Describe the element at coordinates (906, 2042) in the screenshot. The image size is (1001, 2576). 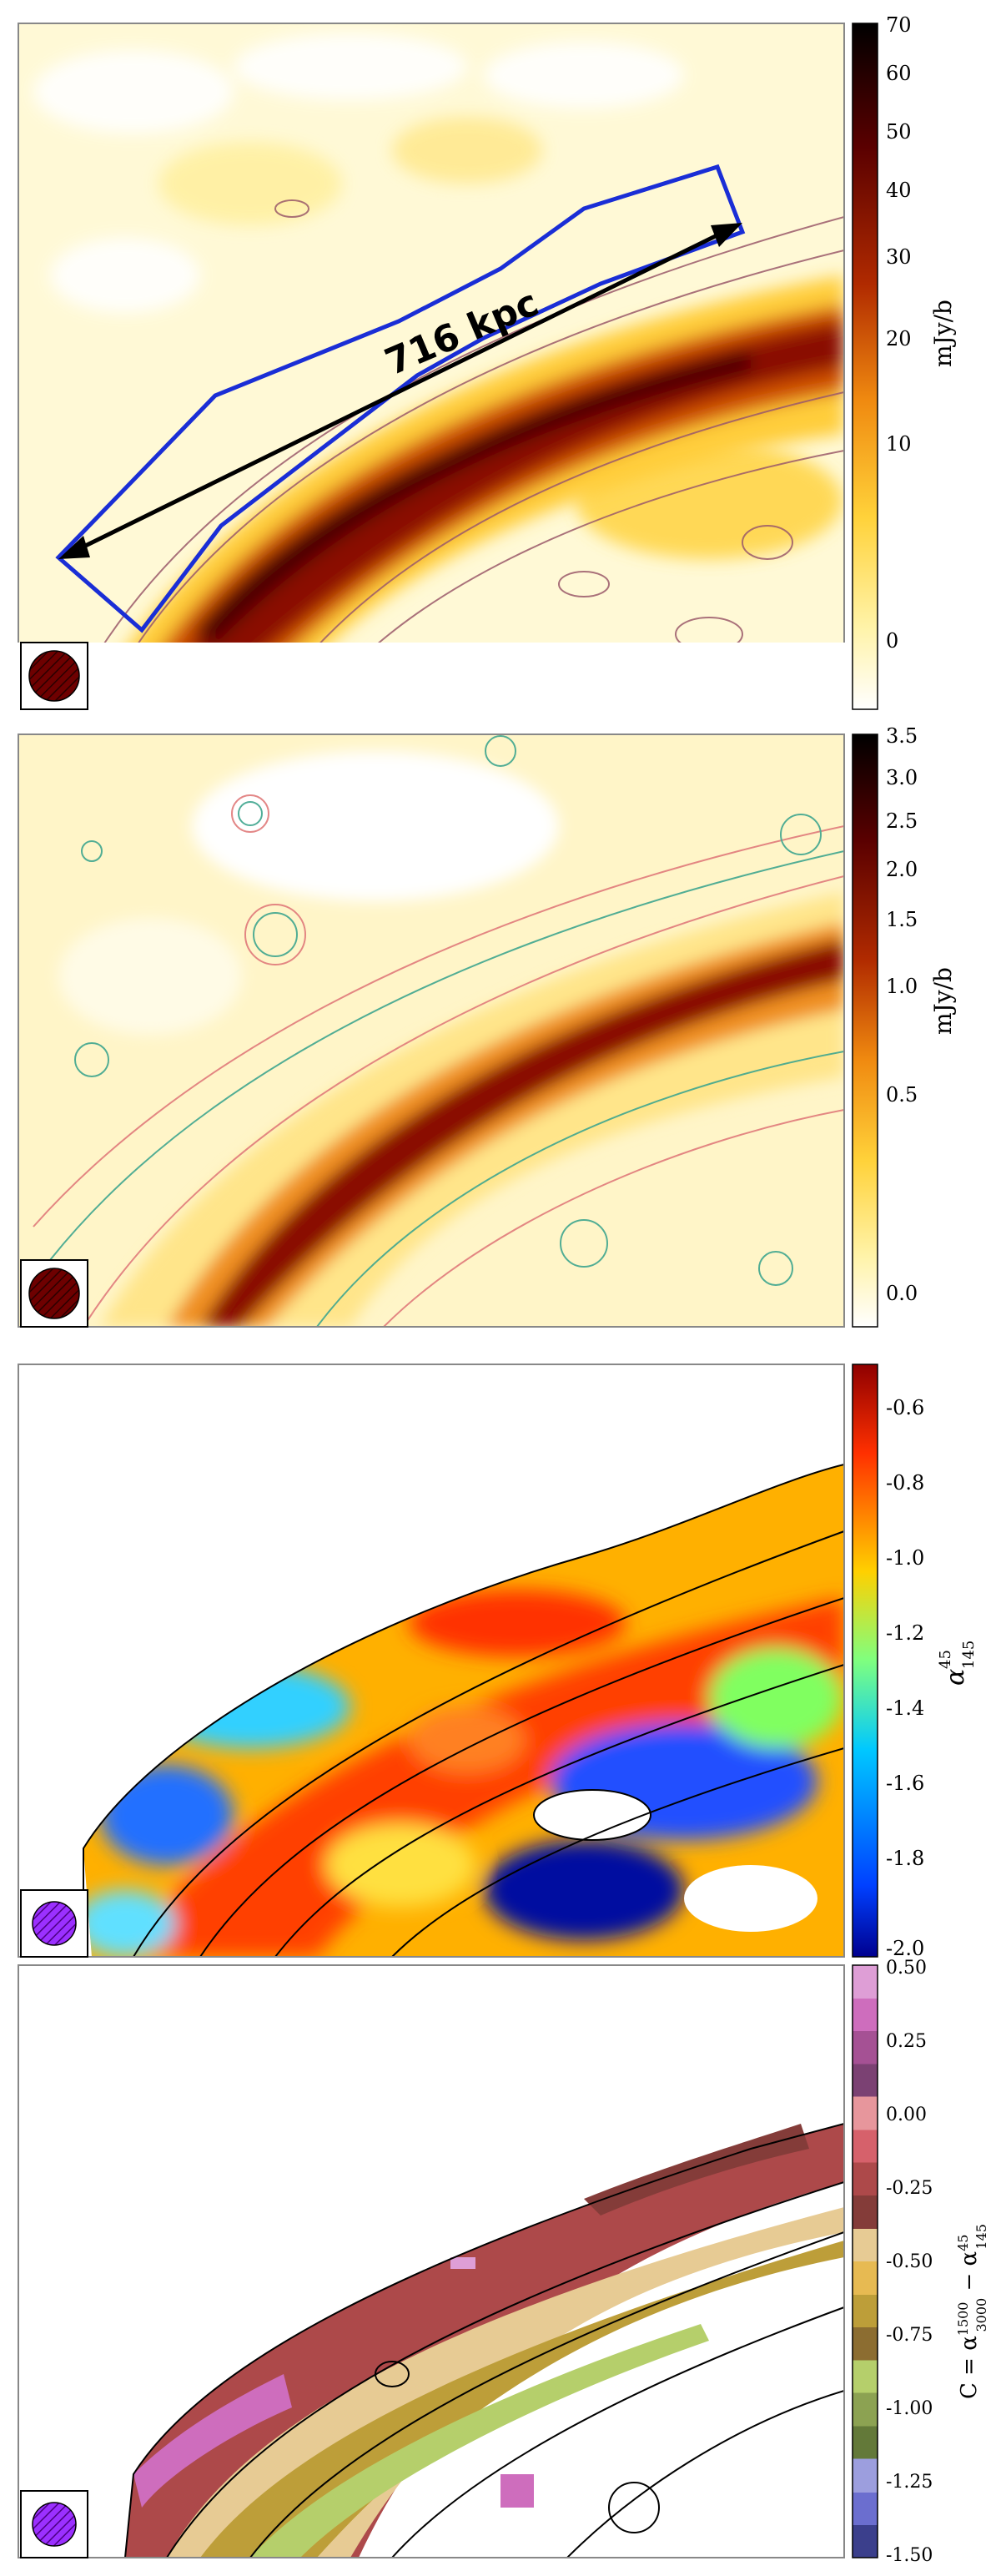
I see `cb4-tick-1: 0.25` at that location.